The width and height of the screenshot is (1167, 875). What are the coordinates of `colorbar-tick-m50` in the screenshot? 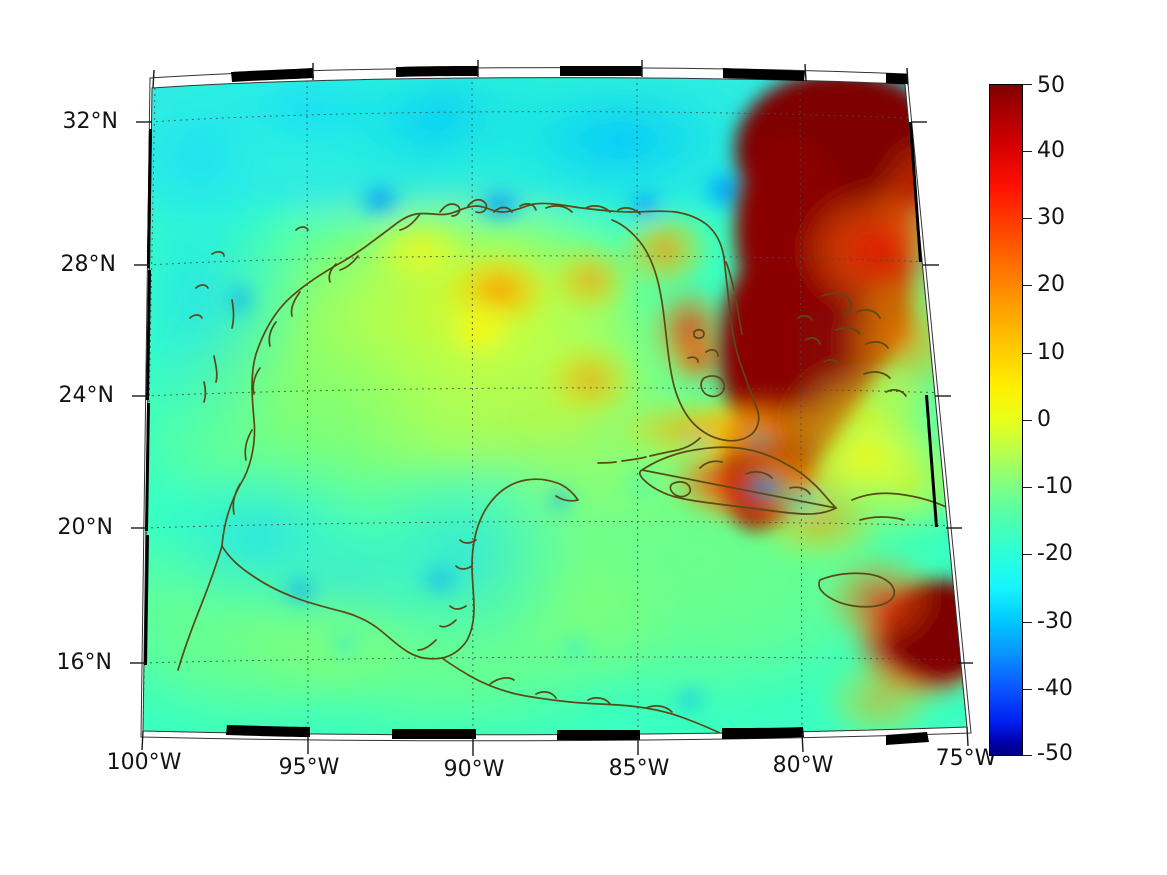 It's located at (1027, 755).